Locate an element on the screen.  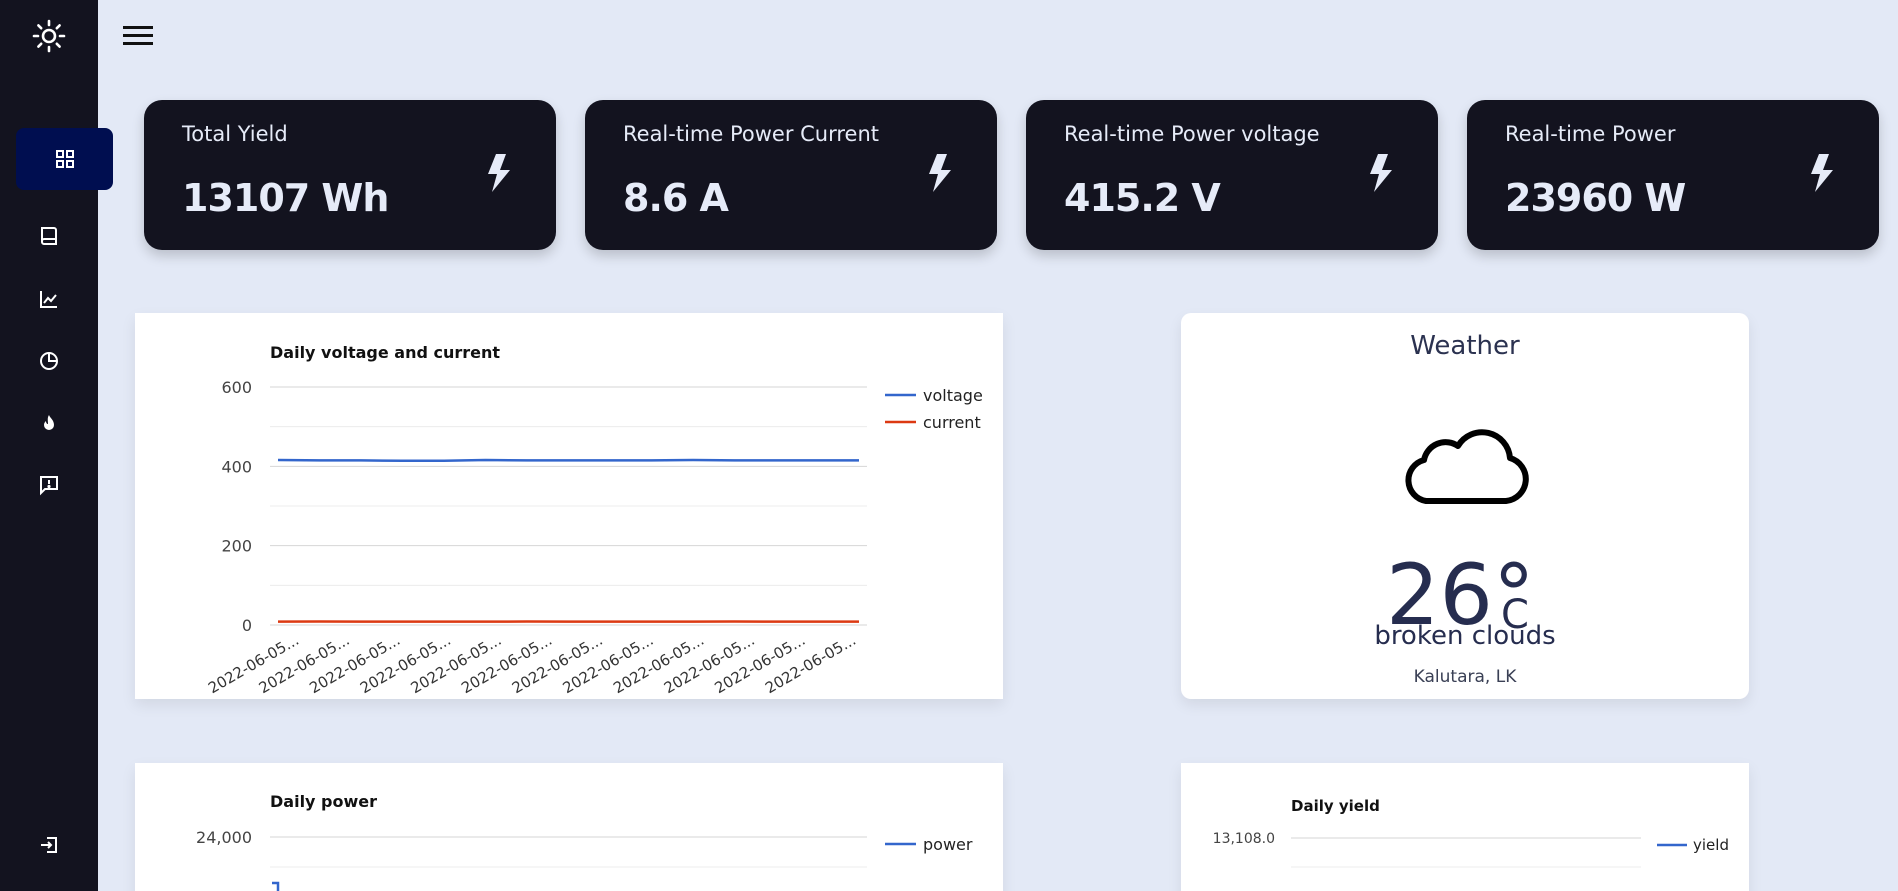
chart-title: Daily yield is located at coordinates (1335, 806).